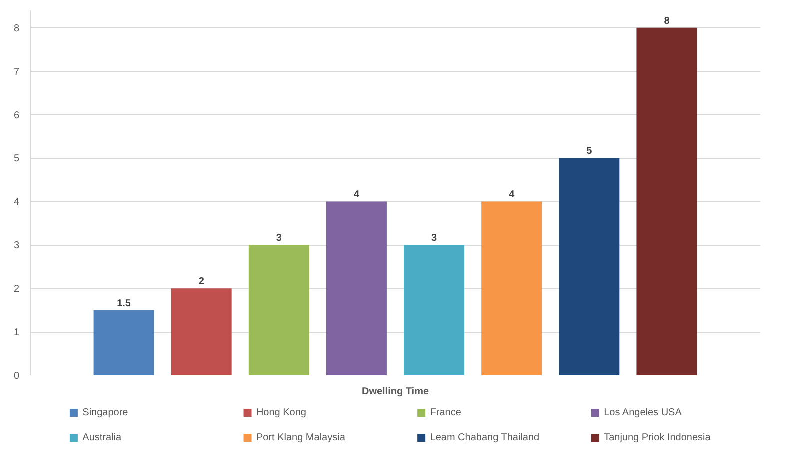  What do you see at coordinates (17, 376) in the screenshot?
I see `y-tick-label: 0` at bounding box center [17, 376].